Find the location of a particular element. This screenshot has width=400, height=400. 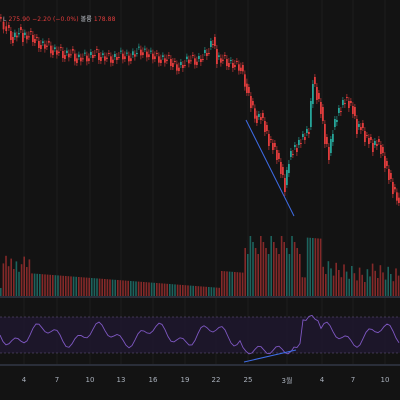

x-axis-label-1: 4 is located at coordinates (24, 380).